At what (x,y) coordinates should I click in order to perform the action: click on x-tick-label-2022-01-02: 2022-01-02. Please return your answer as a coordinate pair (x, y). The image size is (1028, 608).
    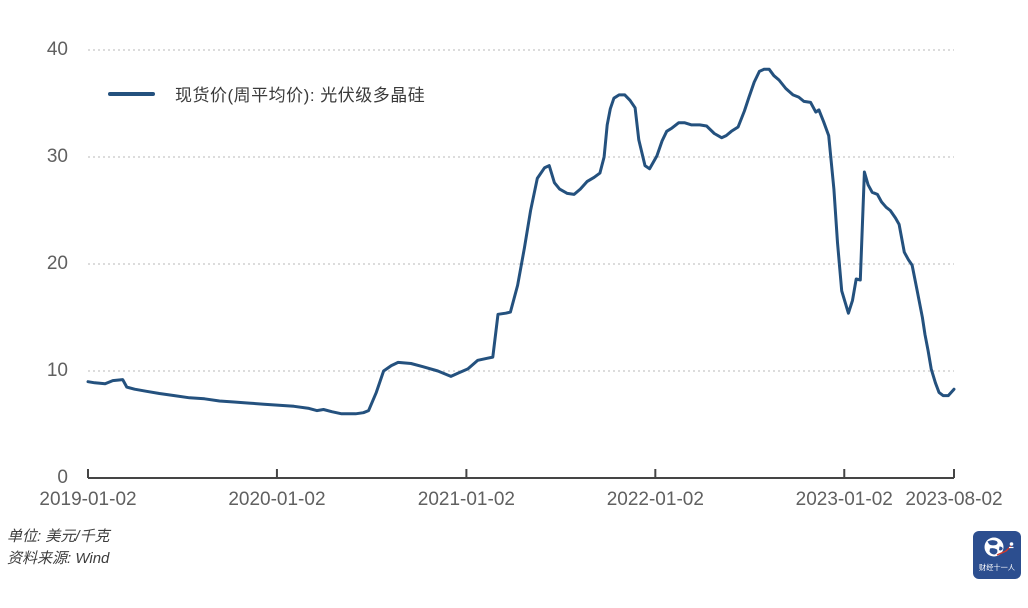
    Looking at the image, I should click on (655, 499).